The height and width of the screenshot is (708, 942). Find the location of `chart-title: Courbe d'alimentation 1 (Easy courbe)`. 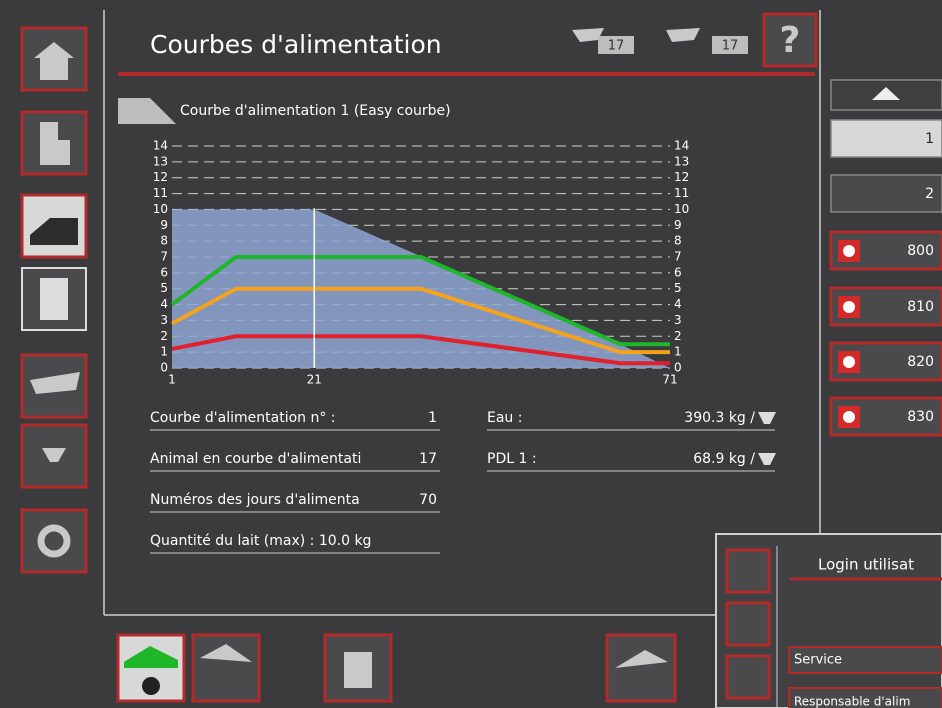

chart-title: Courbe d'alimentation 1 (Easy courbe) is located at coordinates (315, 111).